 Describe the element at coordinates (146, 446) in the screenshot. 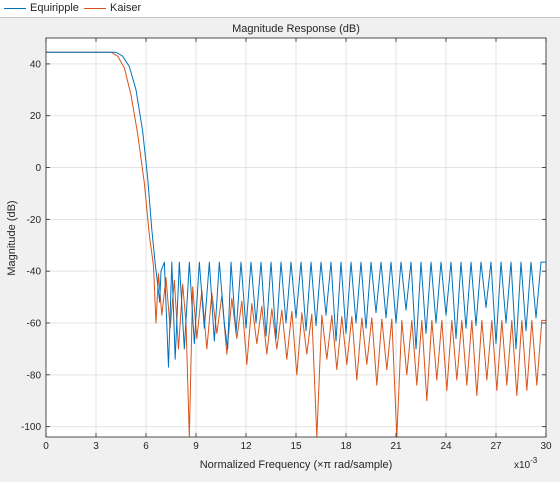

I see `x-tick-label: 6` at that location.